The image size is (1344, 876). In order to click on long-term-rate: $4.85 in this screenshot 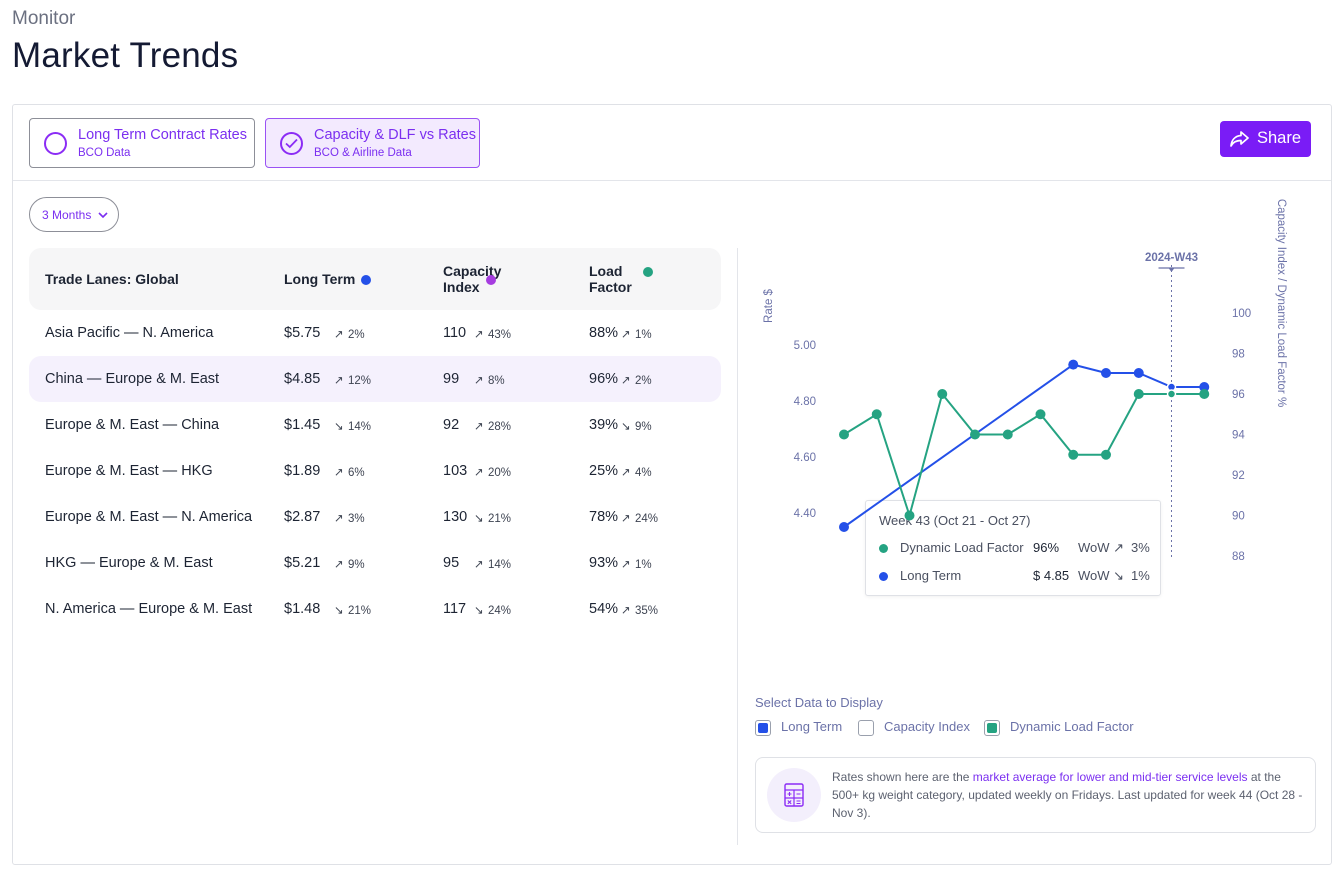, I will do `click(302, 379)`.